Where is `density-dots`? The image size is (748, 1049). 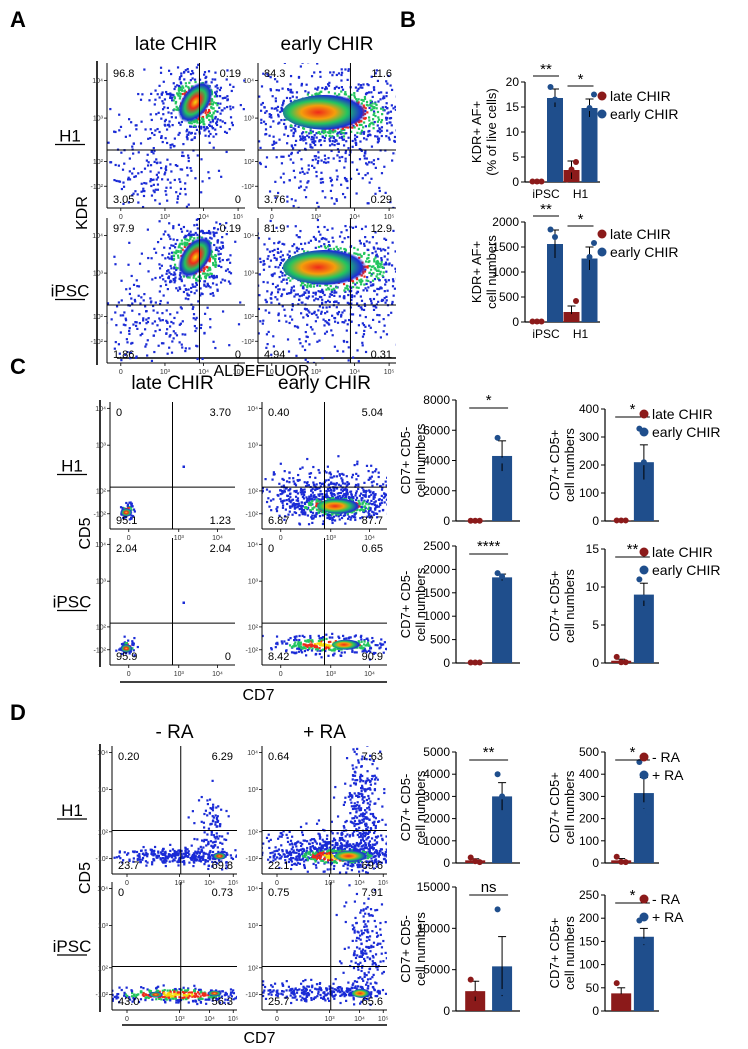 density-dots is located at coordinates (152, 493).